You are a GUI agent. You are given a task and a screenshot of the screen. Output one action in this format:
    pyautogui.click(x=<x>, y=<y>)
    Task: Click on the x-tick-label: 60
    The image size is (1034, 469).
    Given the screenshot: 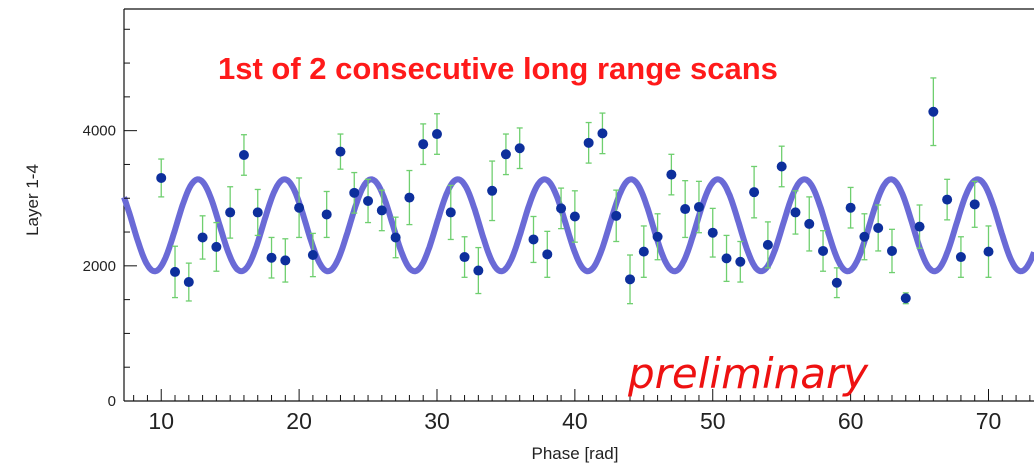 What is the action you would take?
    pyautogui.click(x=851, y=421)
    